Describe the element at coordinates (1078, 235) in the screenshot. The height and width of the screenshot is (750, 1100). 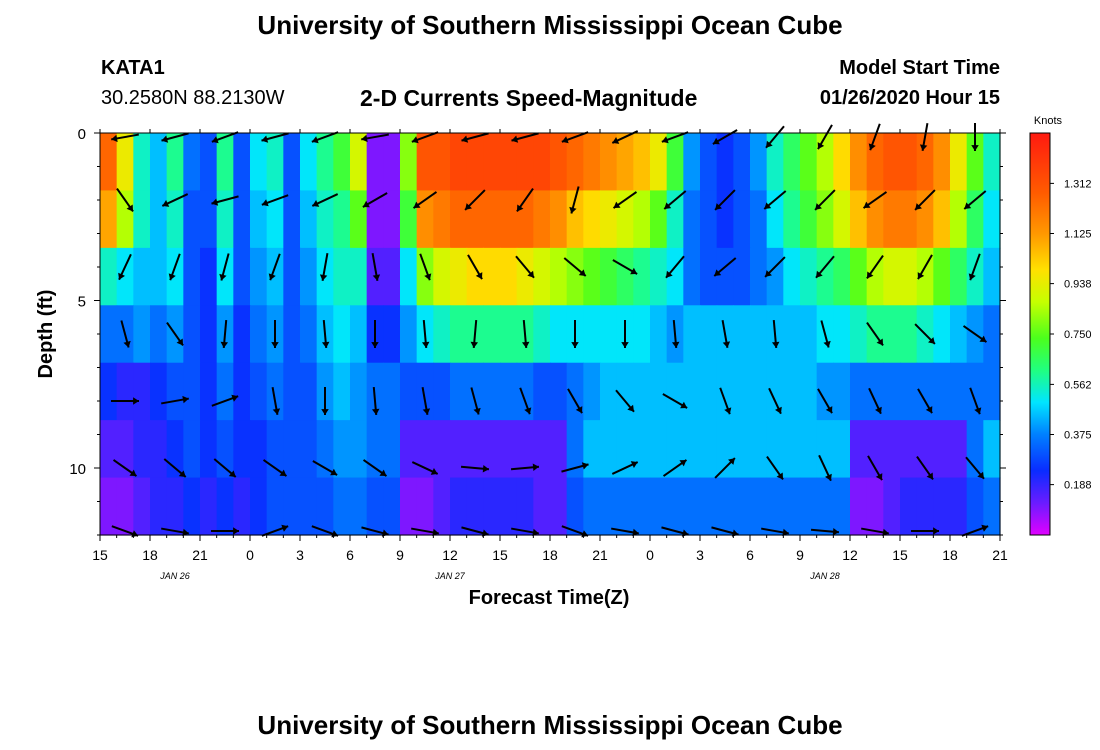
I see `colorbar-tick-label: 1.125` at that location.